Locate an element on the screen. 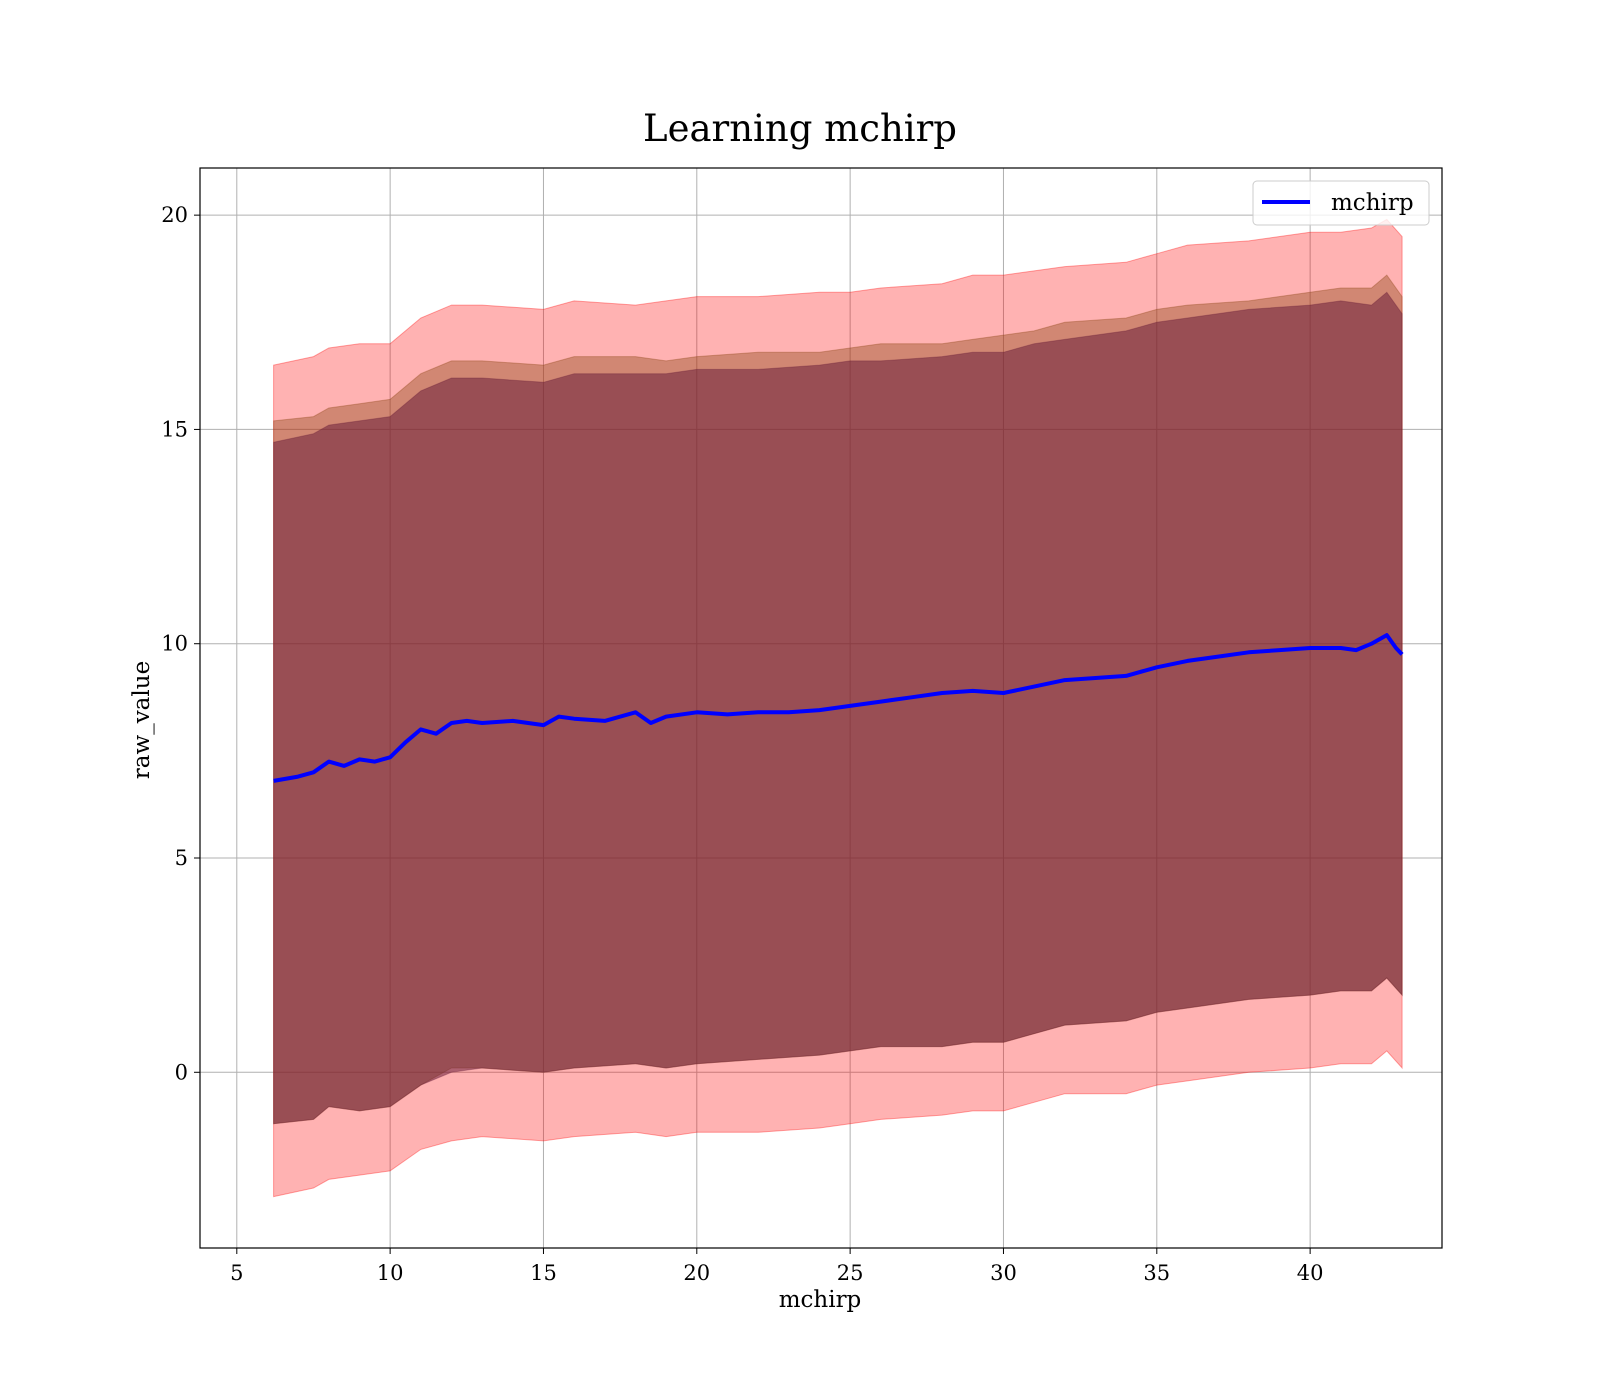 This screenshot has width=1600, height=1400. legend: mchirp is located at coordinates (1341, 203).